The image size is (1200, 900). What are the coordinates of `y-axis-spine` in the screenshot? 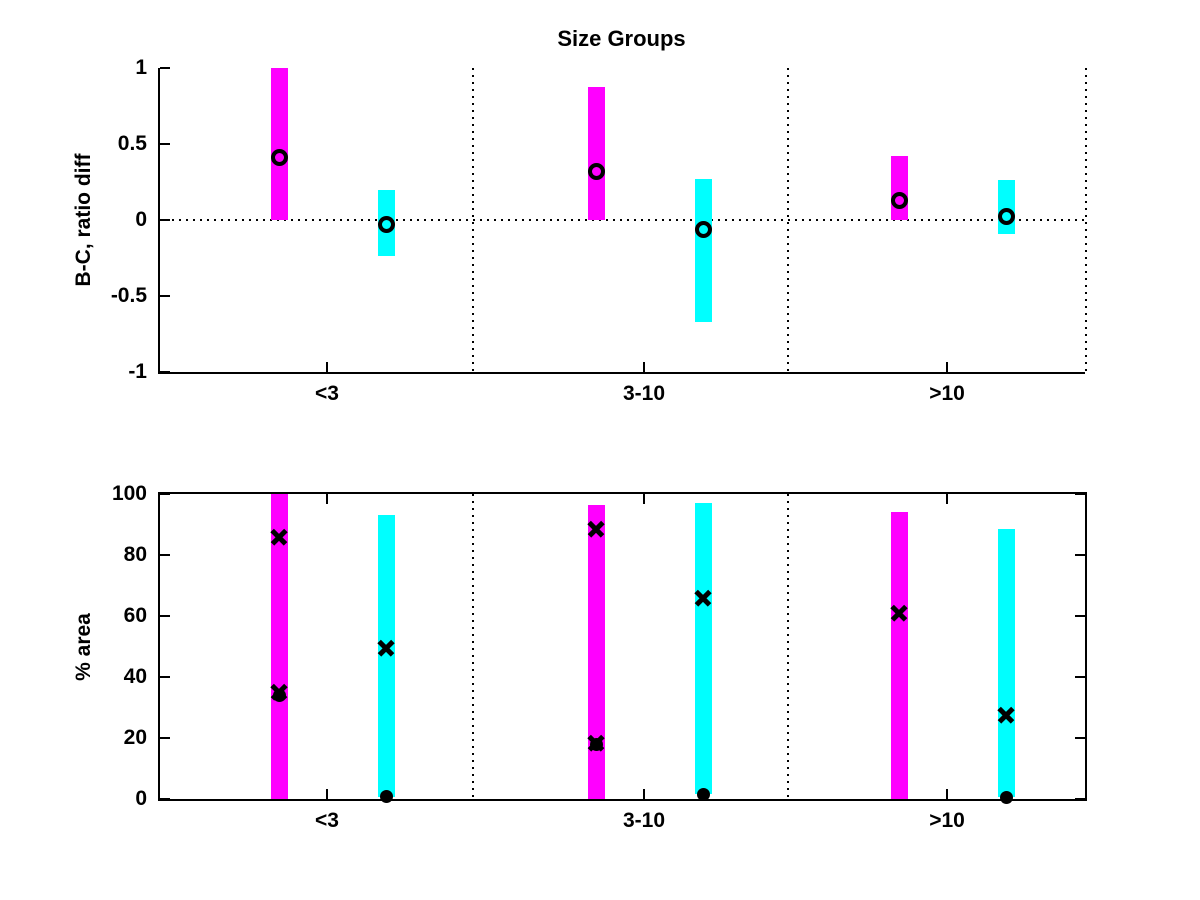 It's located at (159, 221).